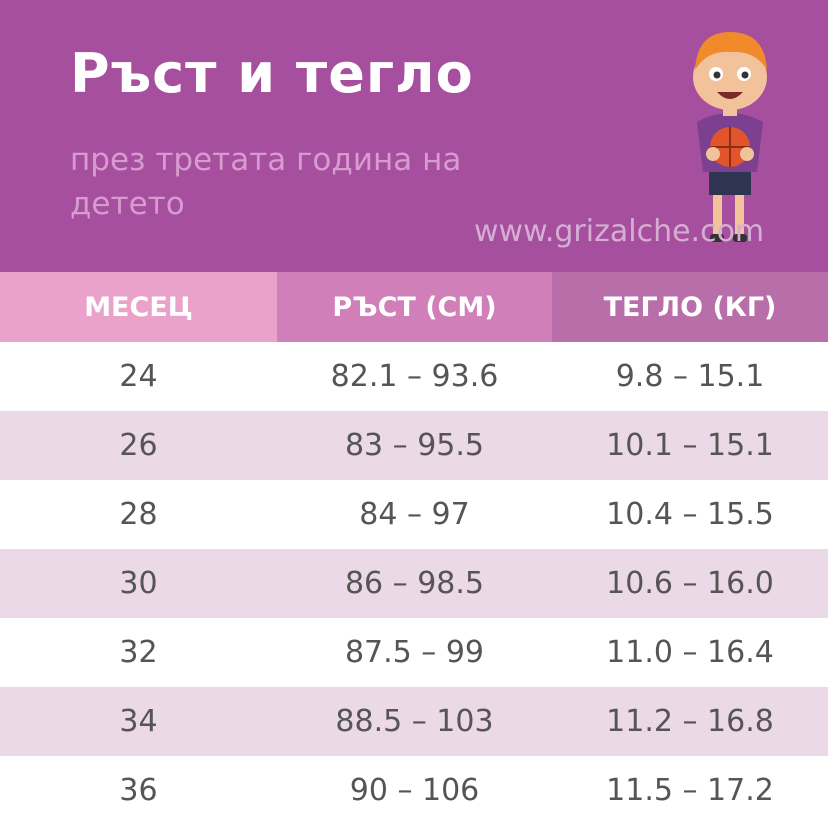  I want to click on website: www.grizalche.com, so click(619, 231).